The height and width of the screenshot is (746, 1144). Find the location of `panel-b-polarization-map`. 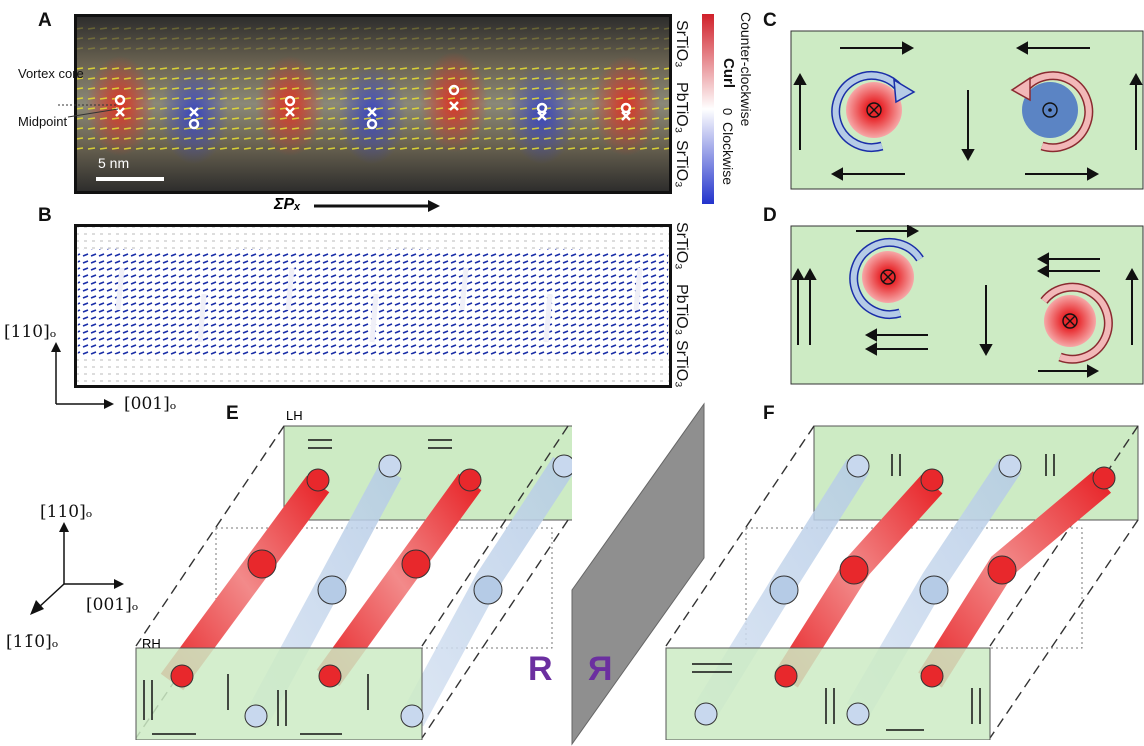

panel-b-polarization-map is located at coordinates (373, 306).